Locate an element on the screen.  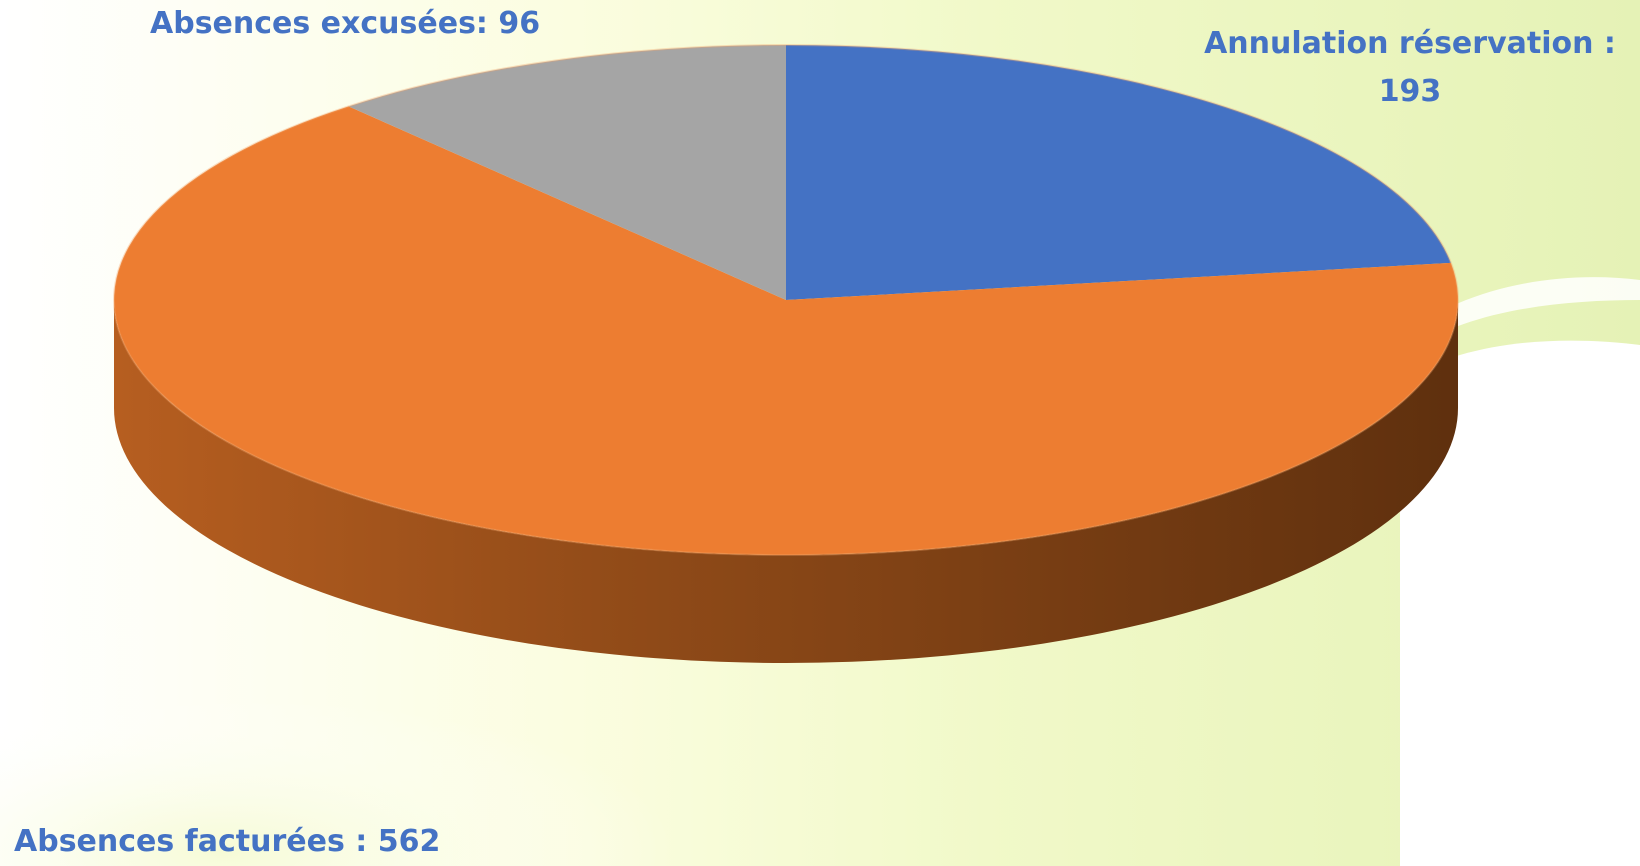
data-label-annulation-value: 193 is located at coordinates (1410, 91).